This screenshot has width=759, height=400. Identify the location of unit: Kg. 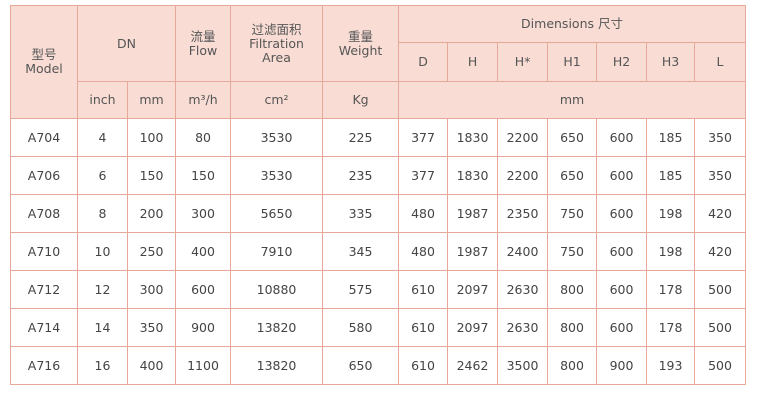
(361, 100).